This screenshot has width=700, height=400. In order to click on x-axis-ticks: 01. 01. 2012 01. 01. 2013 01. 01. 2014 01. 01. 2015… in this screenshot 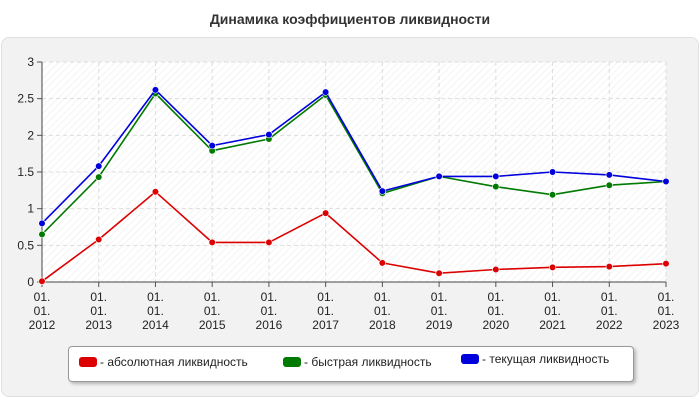, I will do `click(354, 311)`.